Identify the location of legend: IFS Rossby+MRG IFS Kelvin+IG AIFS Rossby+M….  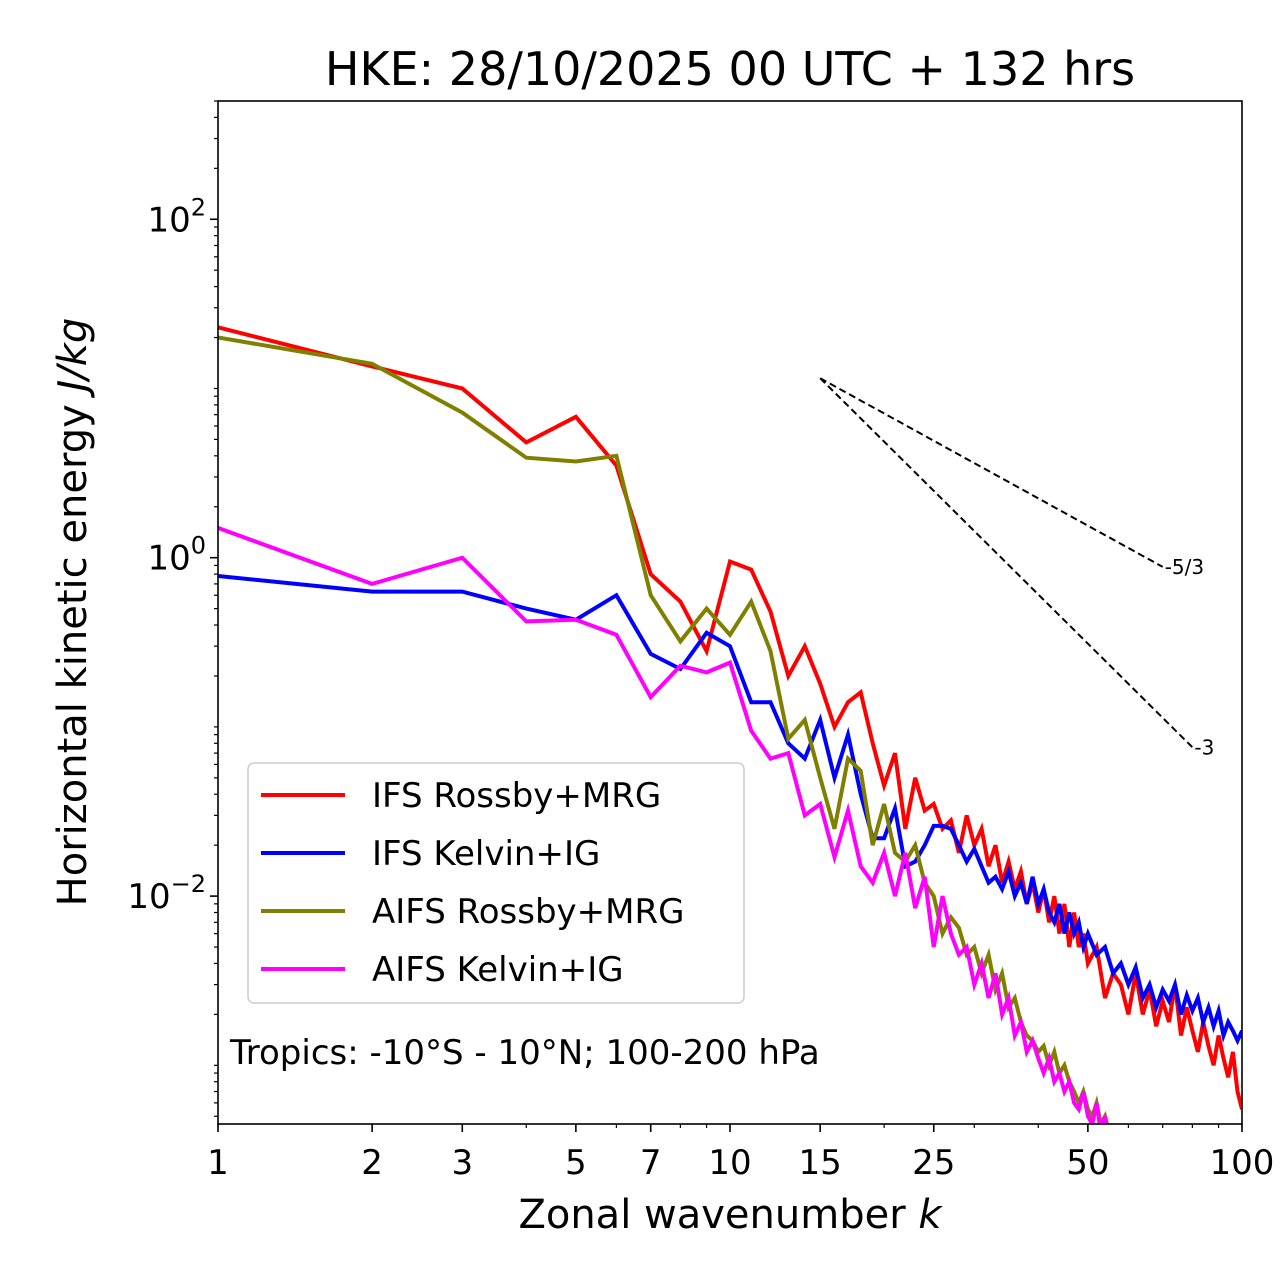
(496, 883).